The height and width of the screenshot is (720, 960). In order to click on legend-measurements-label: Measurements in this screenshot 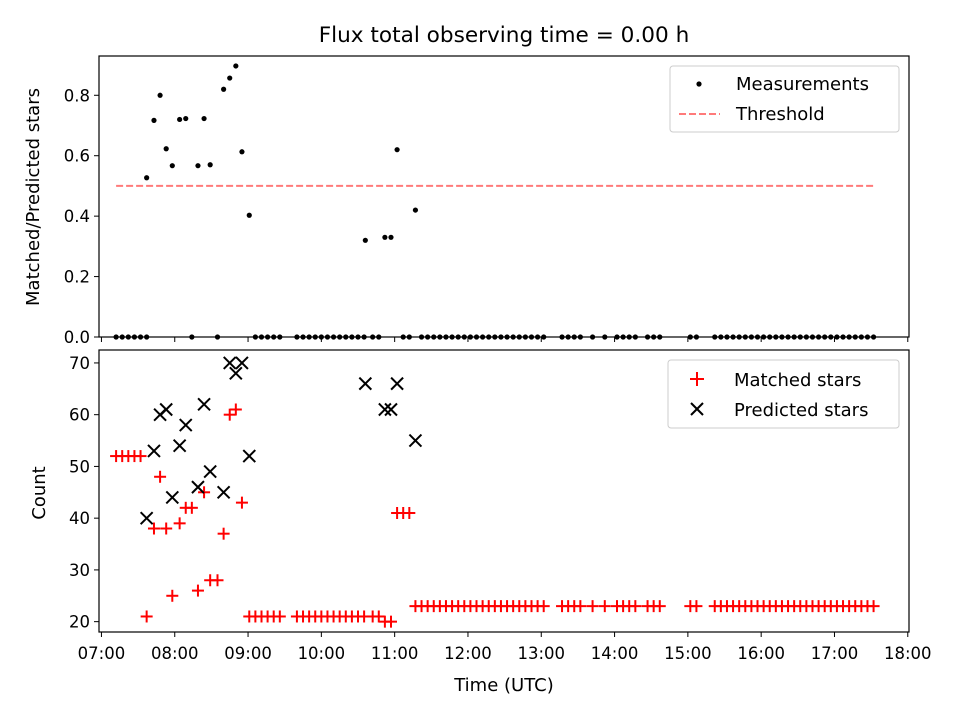, I will do `click(802, 84)`.